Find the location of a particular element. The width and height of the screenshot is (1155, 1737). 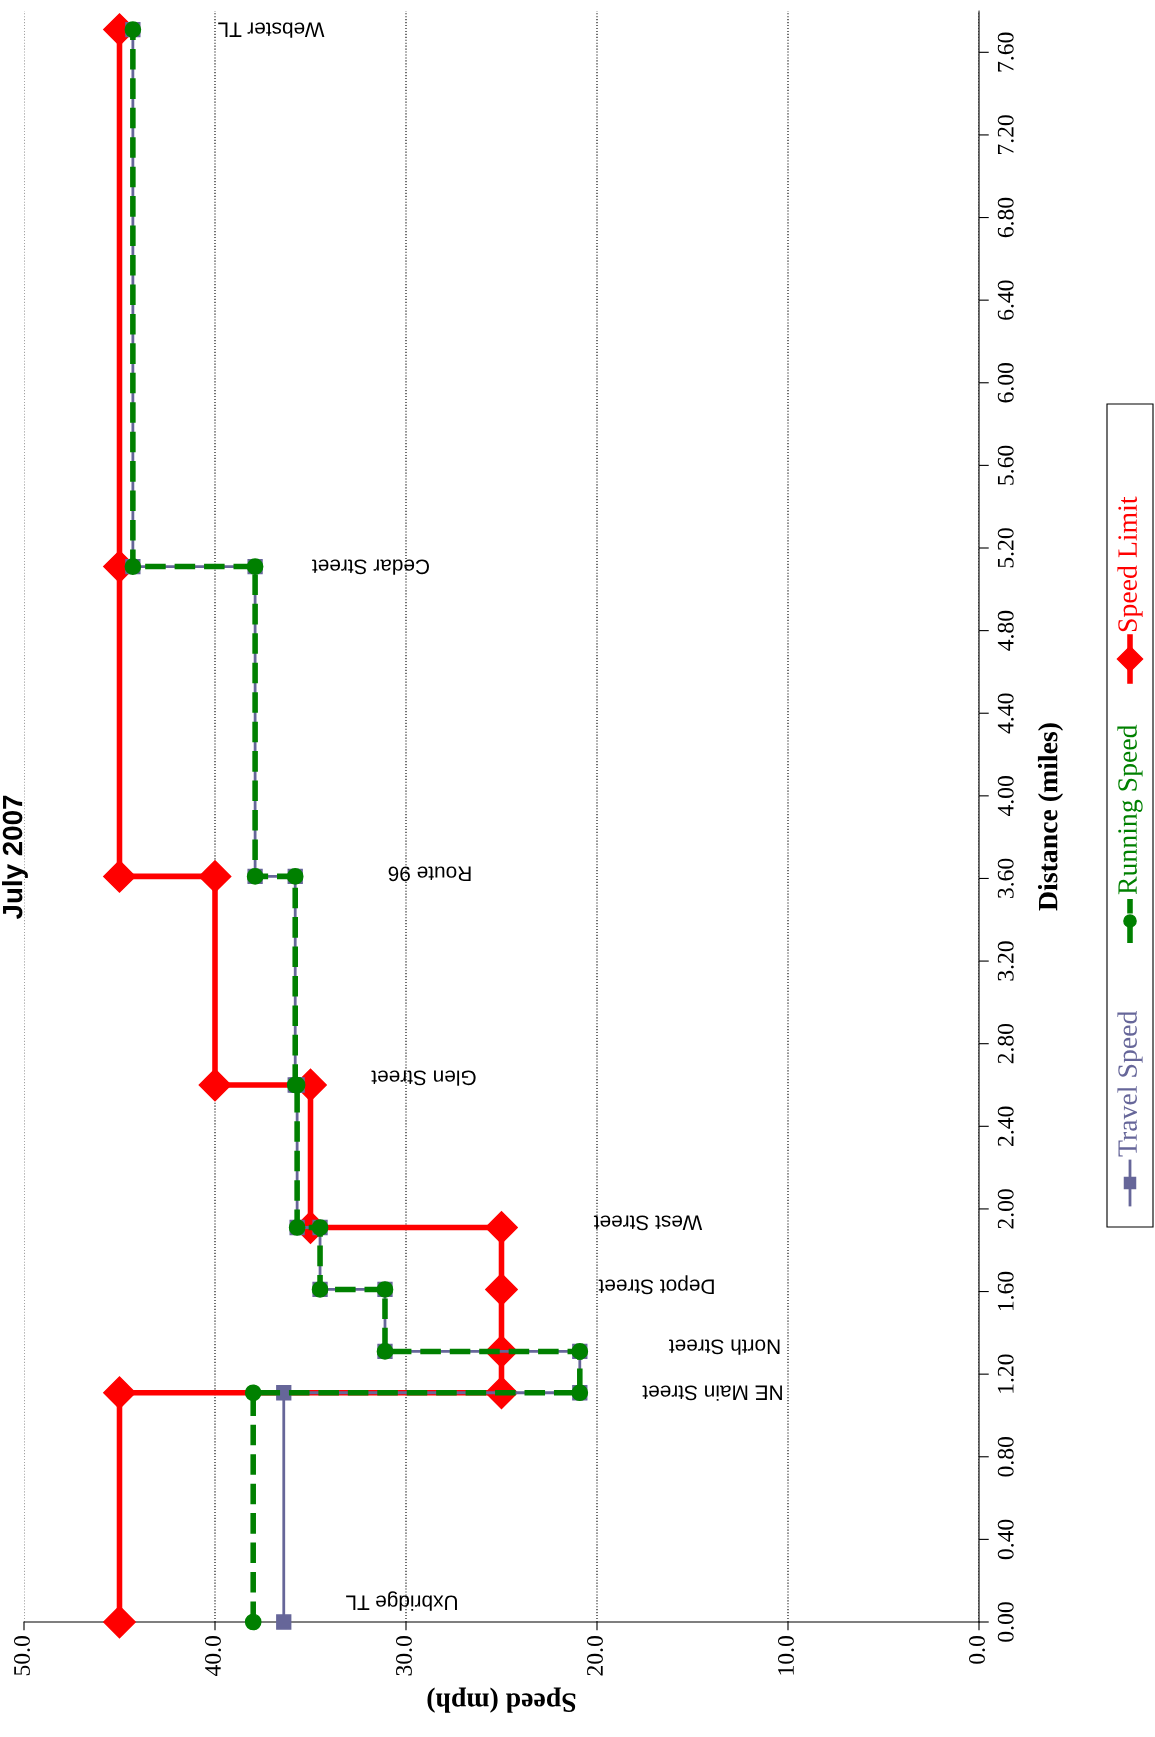

y-tick-label: 7.60 is located at coordinates (1005, 52).